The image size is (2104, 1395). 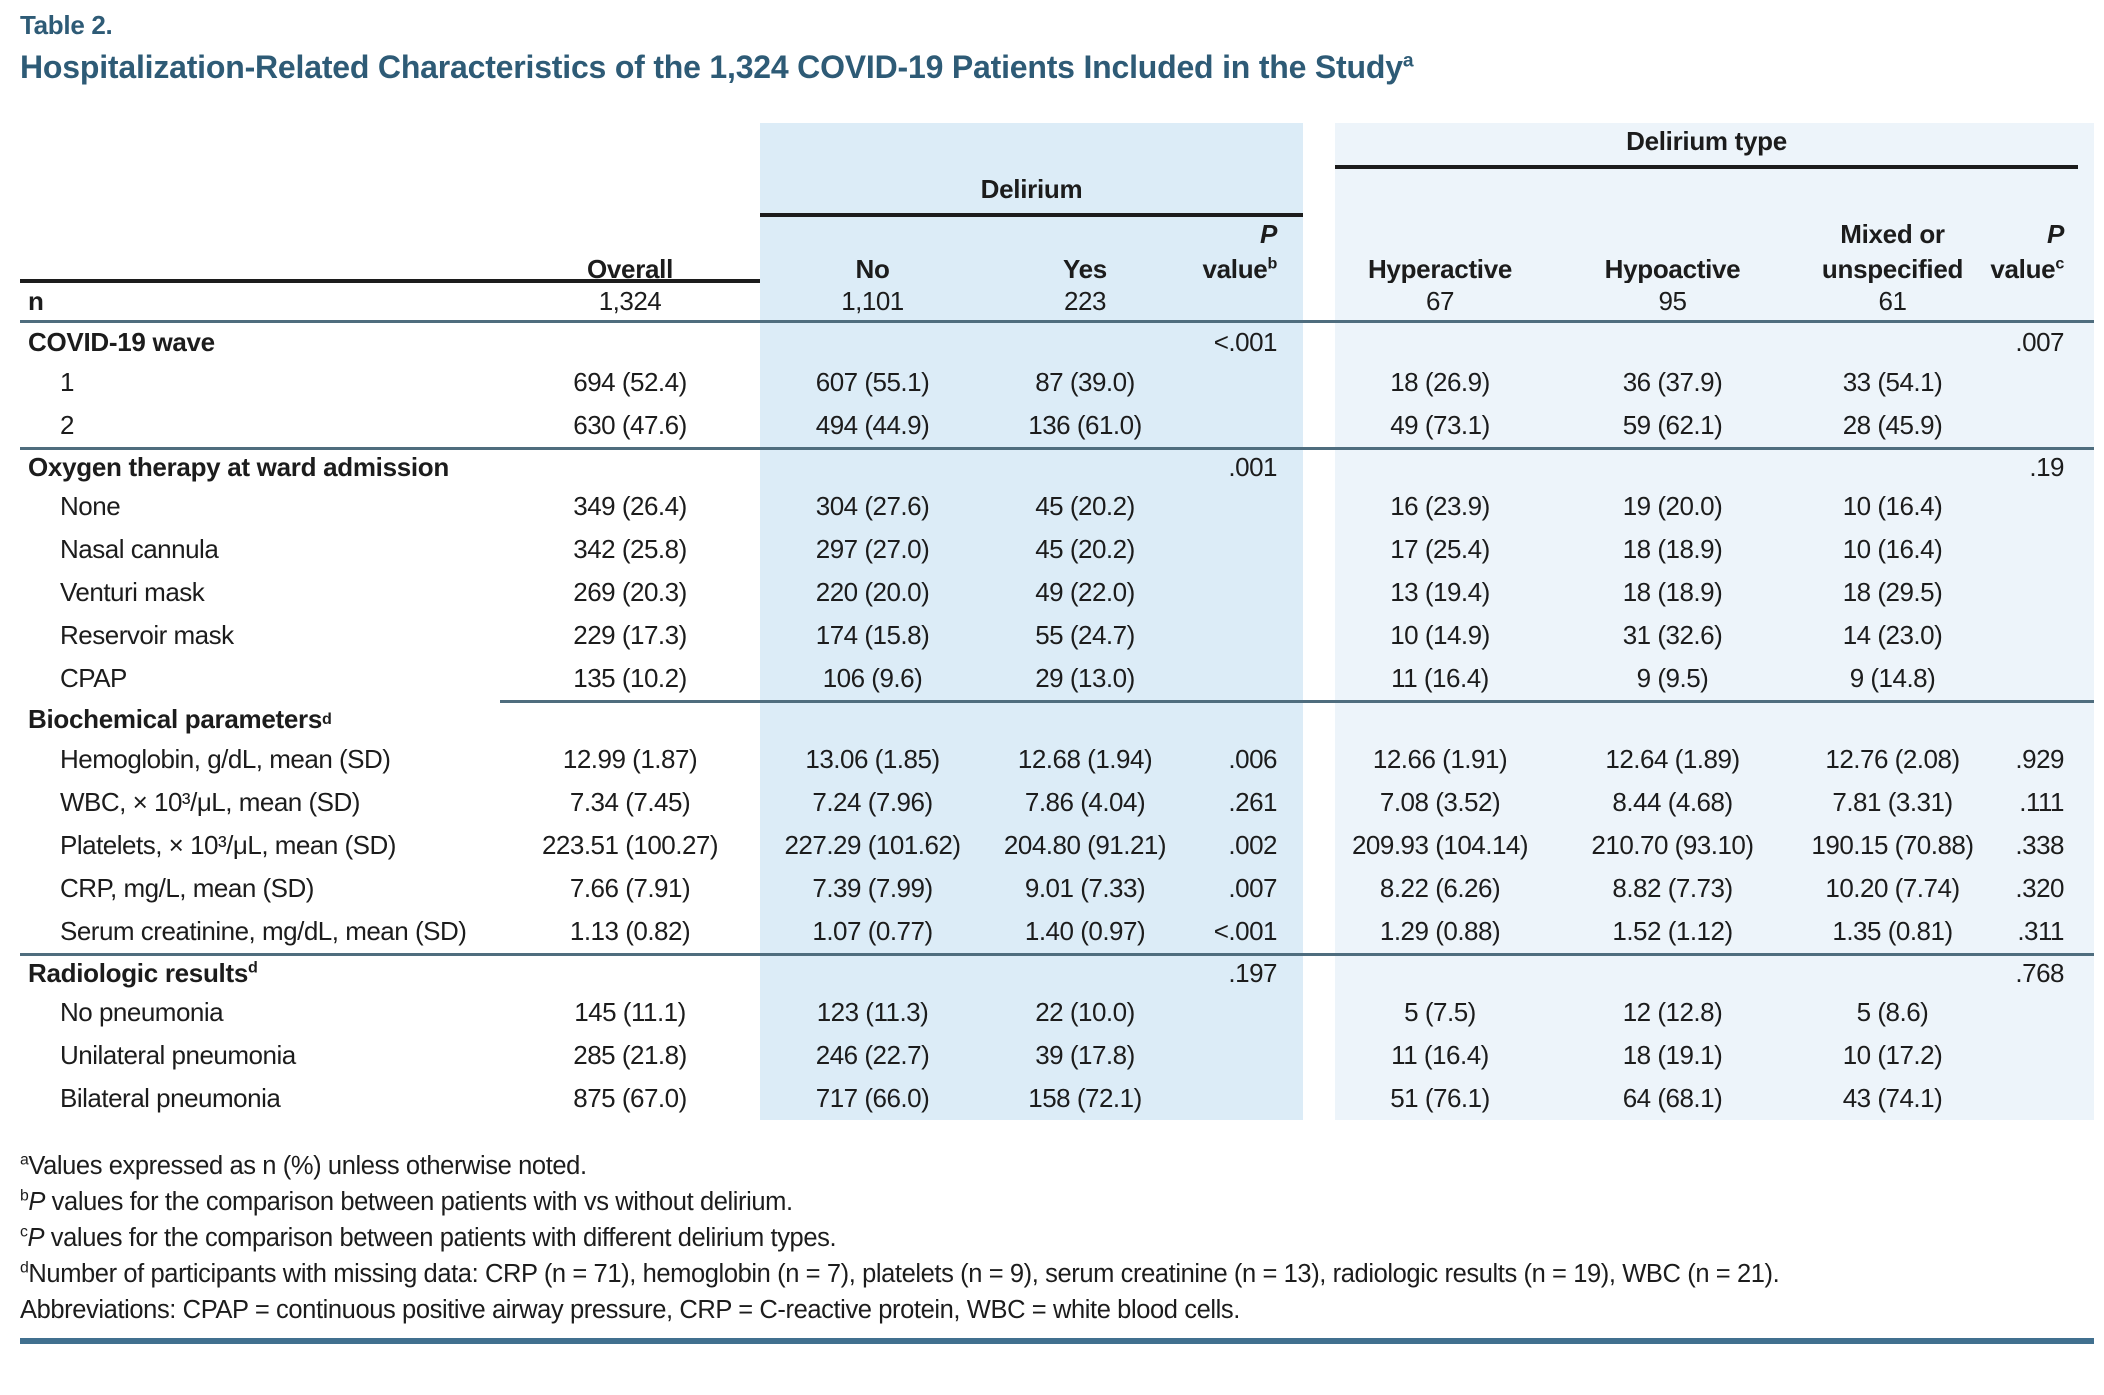 What do you see at coordinates (1440, 678) in the screenshot?
I see `table-cell: 11 (16.4)` at bounding box center [1440, 678].